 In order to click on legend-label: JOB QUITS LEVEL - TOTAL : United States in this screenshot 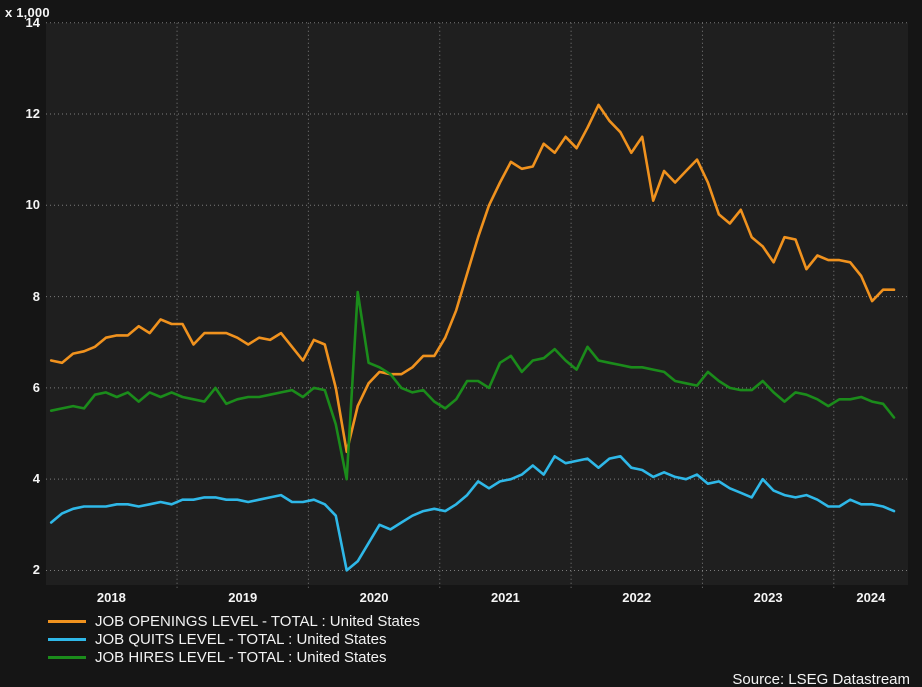, I will do `click(241, 639)`.